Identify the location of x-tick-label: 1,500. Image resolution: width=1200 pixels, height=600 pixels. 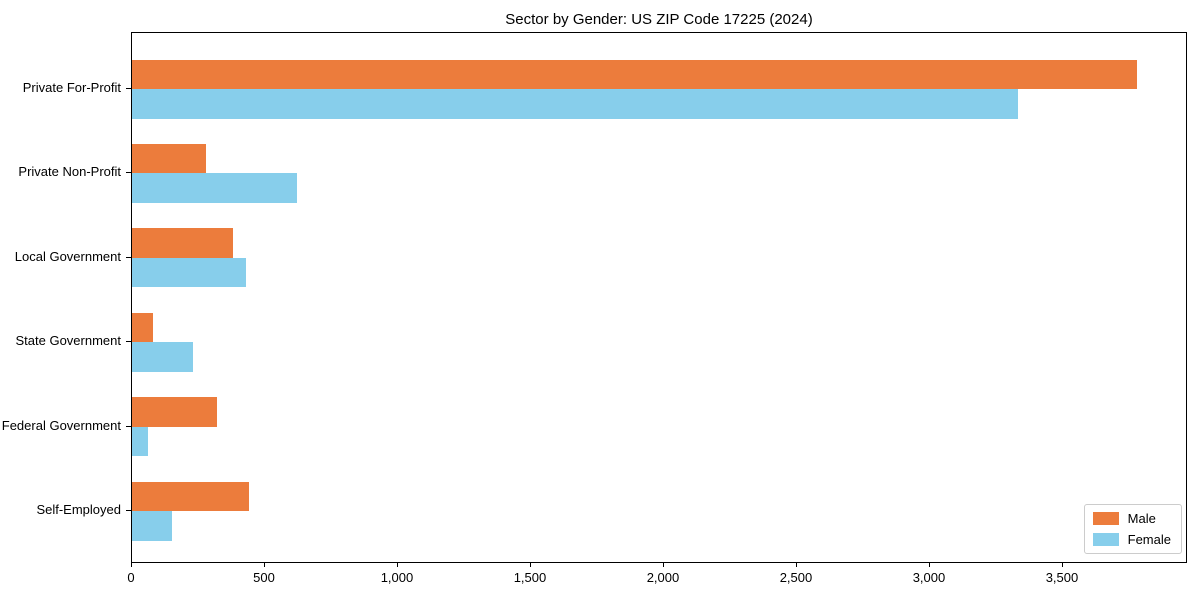
(530, 577).